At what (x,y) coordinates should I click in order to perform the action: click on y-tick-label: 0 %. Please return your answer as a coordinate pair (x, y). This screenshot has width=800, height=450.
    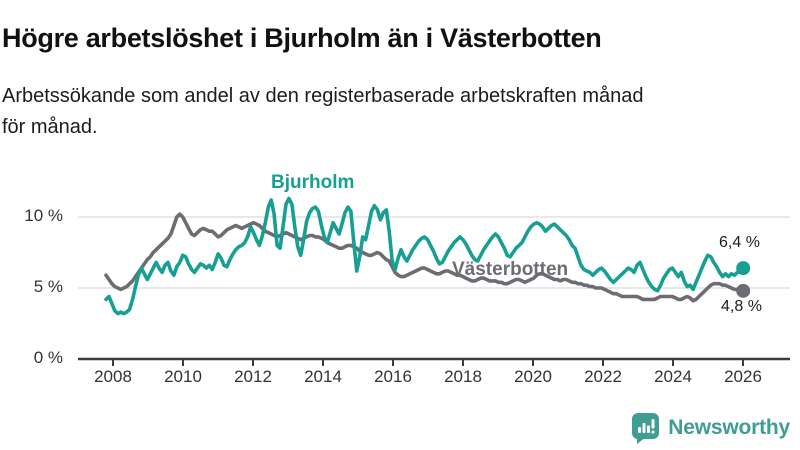
    Looking at the image, I should click on (48, 357).